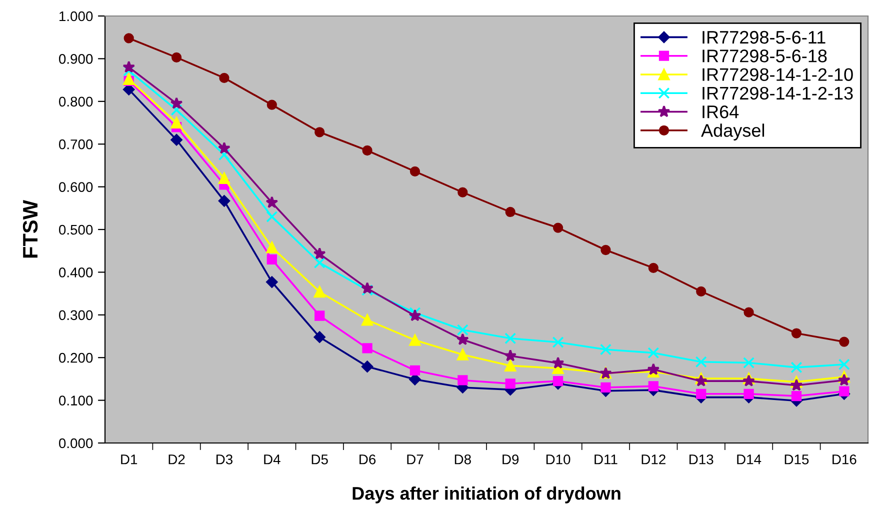  What do you see at coordinates (75, 101) in the screenshot?
I see `y-tick-label: 0.800` at bounding box center [75, 101].